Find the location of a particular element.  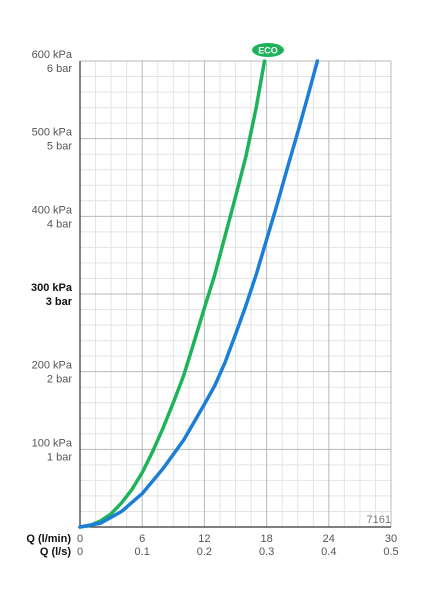

y-tick-label-bar: 2 bar is located at coordinates (59, 380).